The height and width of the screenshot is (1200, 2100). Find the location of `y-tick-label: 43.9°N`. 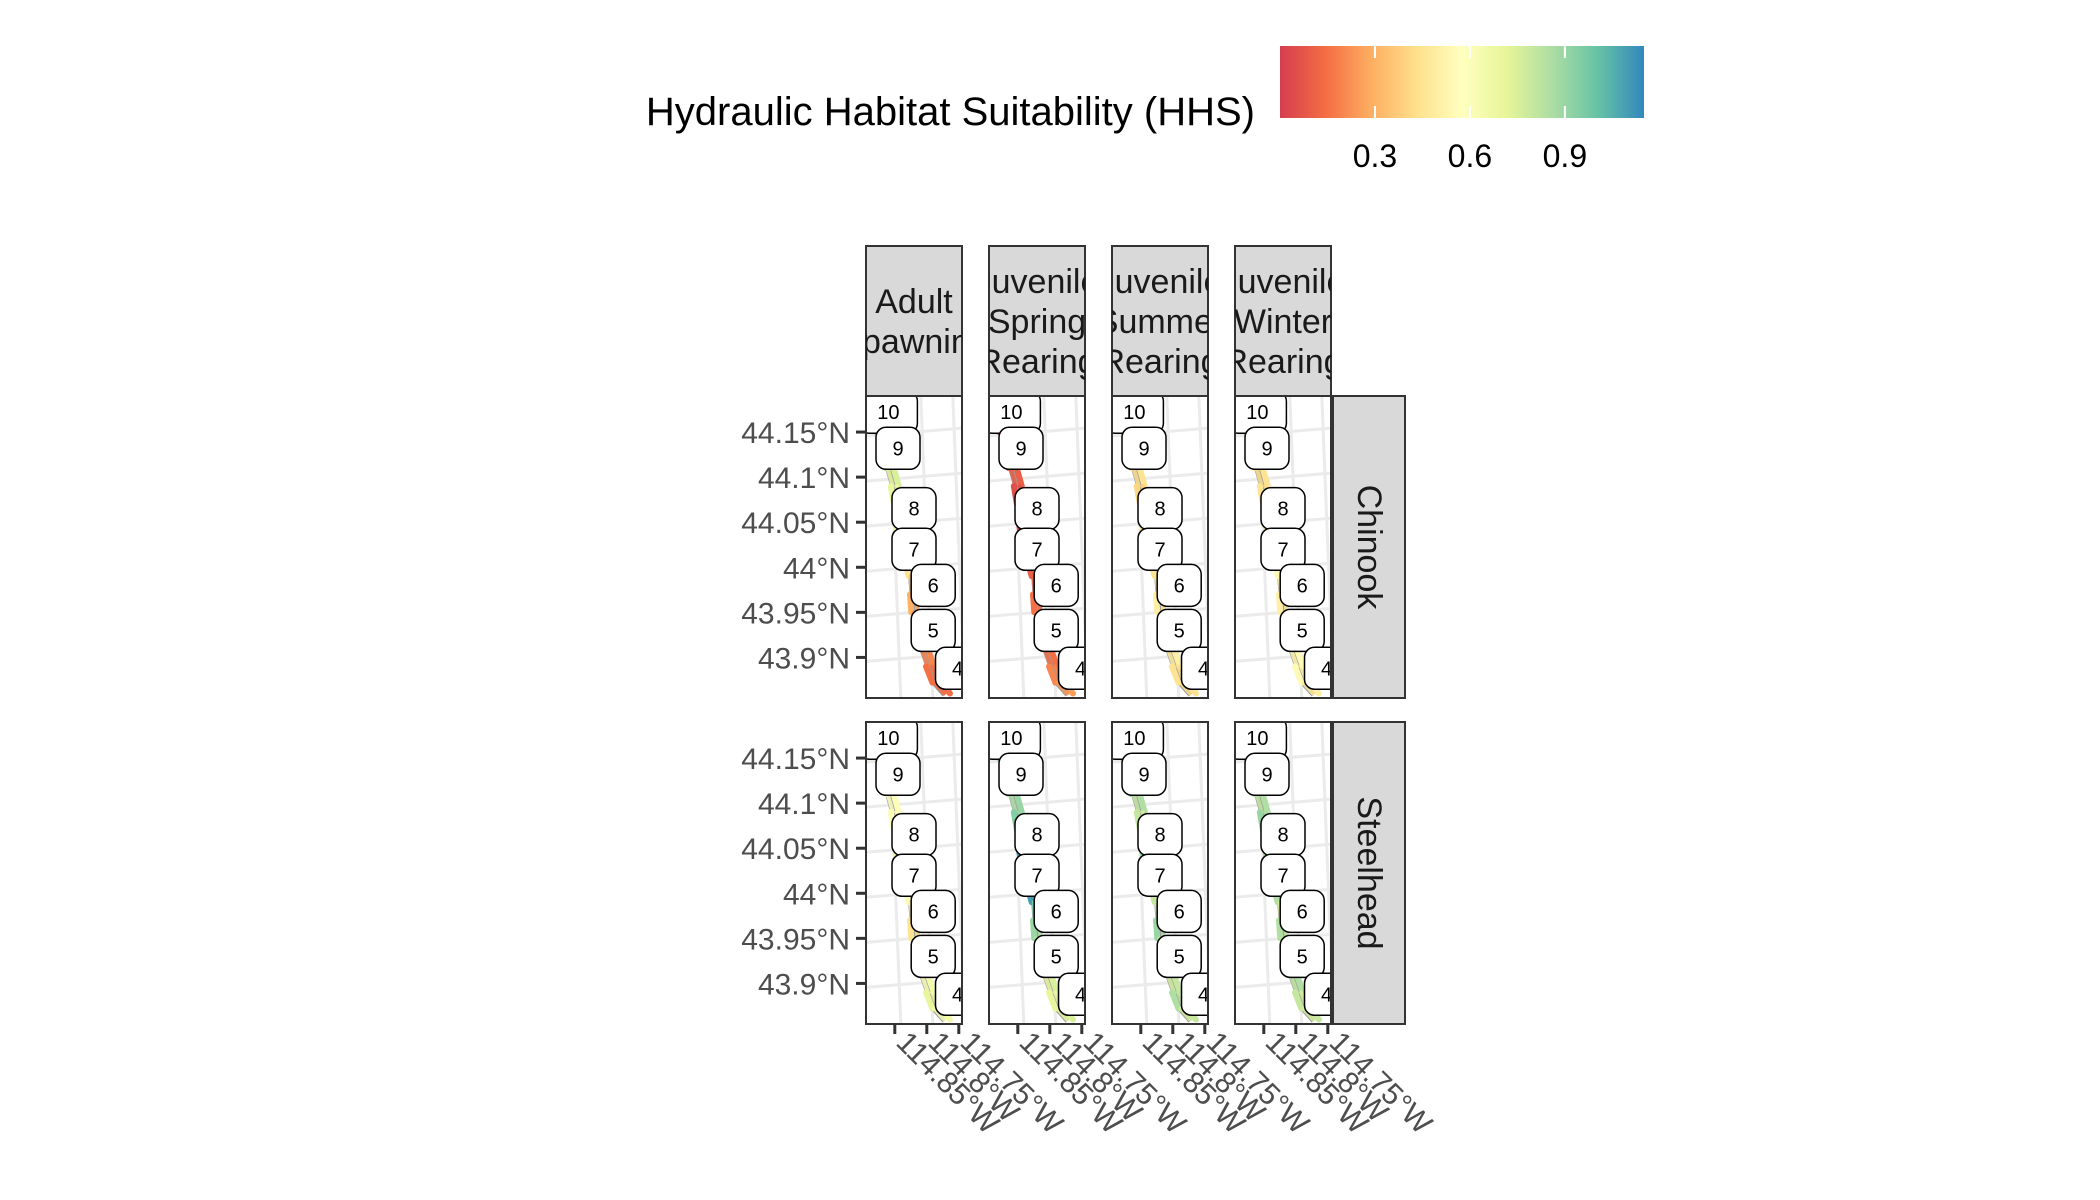

y-tick-label: 43.9°N is located at coordinates (804, 658).